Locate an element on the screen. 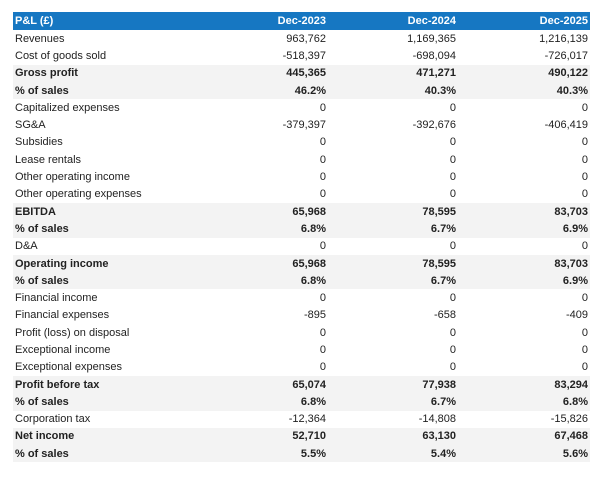 This screenshot has width=600, height=491. row-label: Profit before tax is located at coordinates (105, 384).